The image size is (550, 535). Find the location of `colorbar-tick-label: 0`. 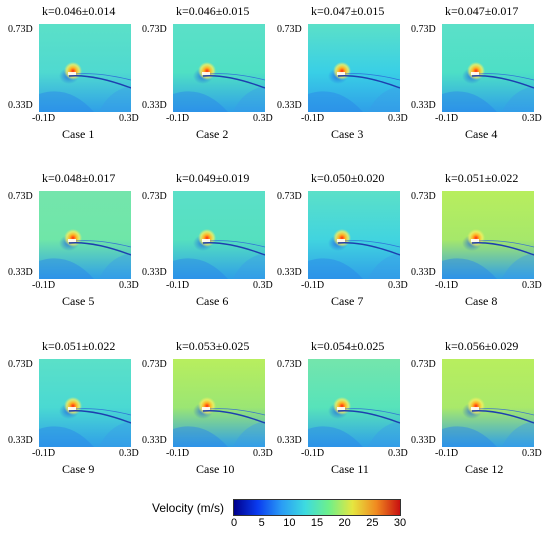

colorbar-tick-label: 0 is located at coordinates (234, 523).